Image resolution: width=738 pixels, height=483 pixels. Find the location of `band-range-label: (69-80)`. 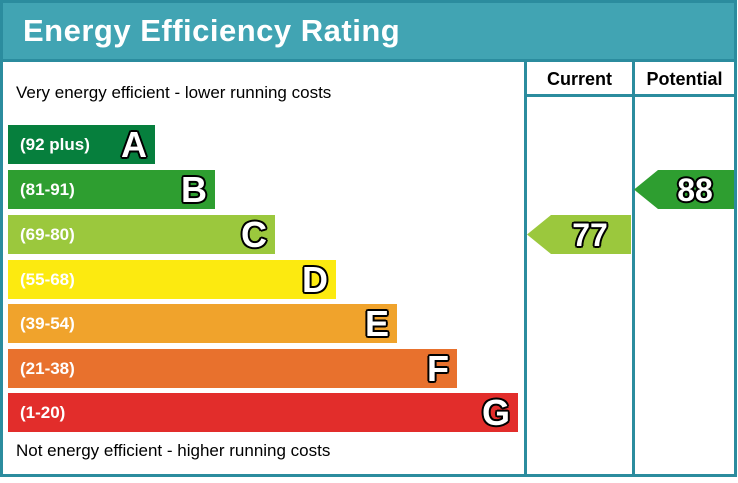

band-range-label: (69-80) is located at coordinates (47, 234).